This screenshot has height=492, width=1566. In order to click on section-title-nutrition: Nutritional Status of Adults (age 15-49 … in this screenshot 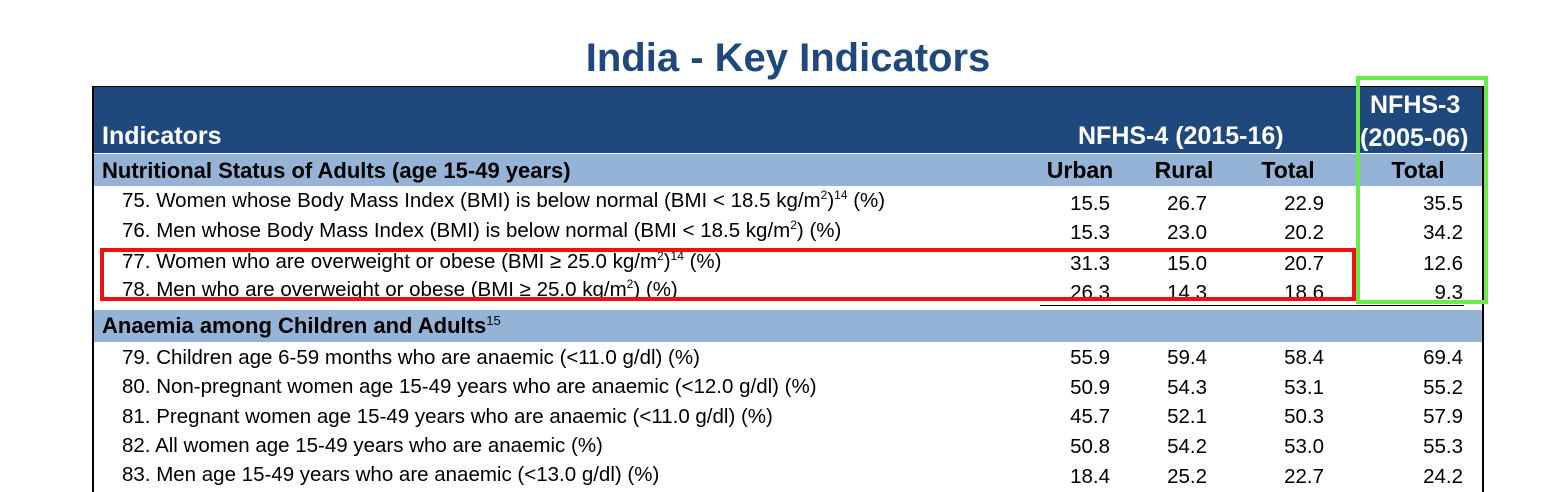, I will do `click(336, 171)`.